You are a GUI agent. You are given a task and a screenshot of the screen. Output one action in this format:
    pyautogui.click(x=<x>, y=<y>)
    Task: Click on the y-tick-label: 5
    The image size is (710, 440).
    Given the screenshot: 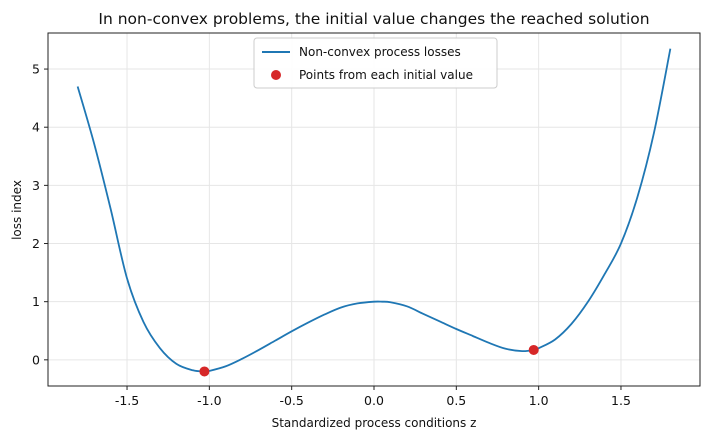 What is the action you would take?
    pyautogui.click(x=36, y=69)
    